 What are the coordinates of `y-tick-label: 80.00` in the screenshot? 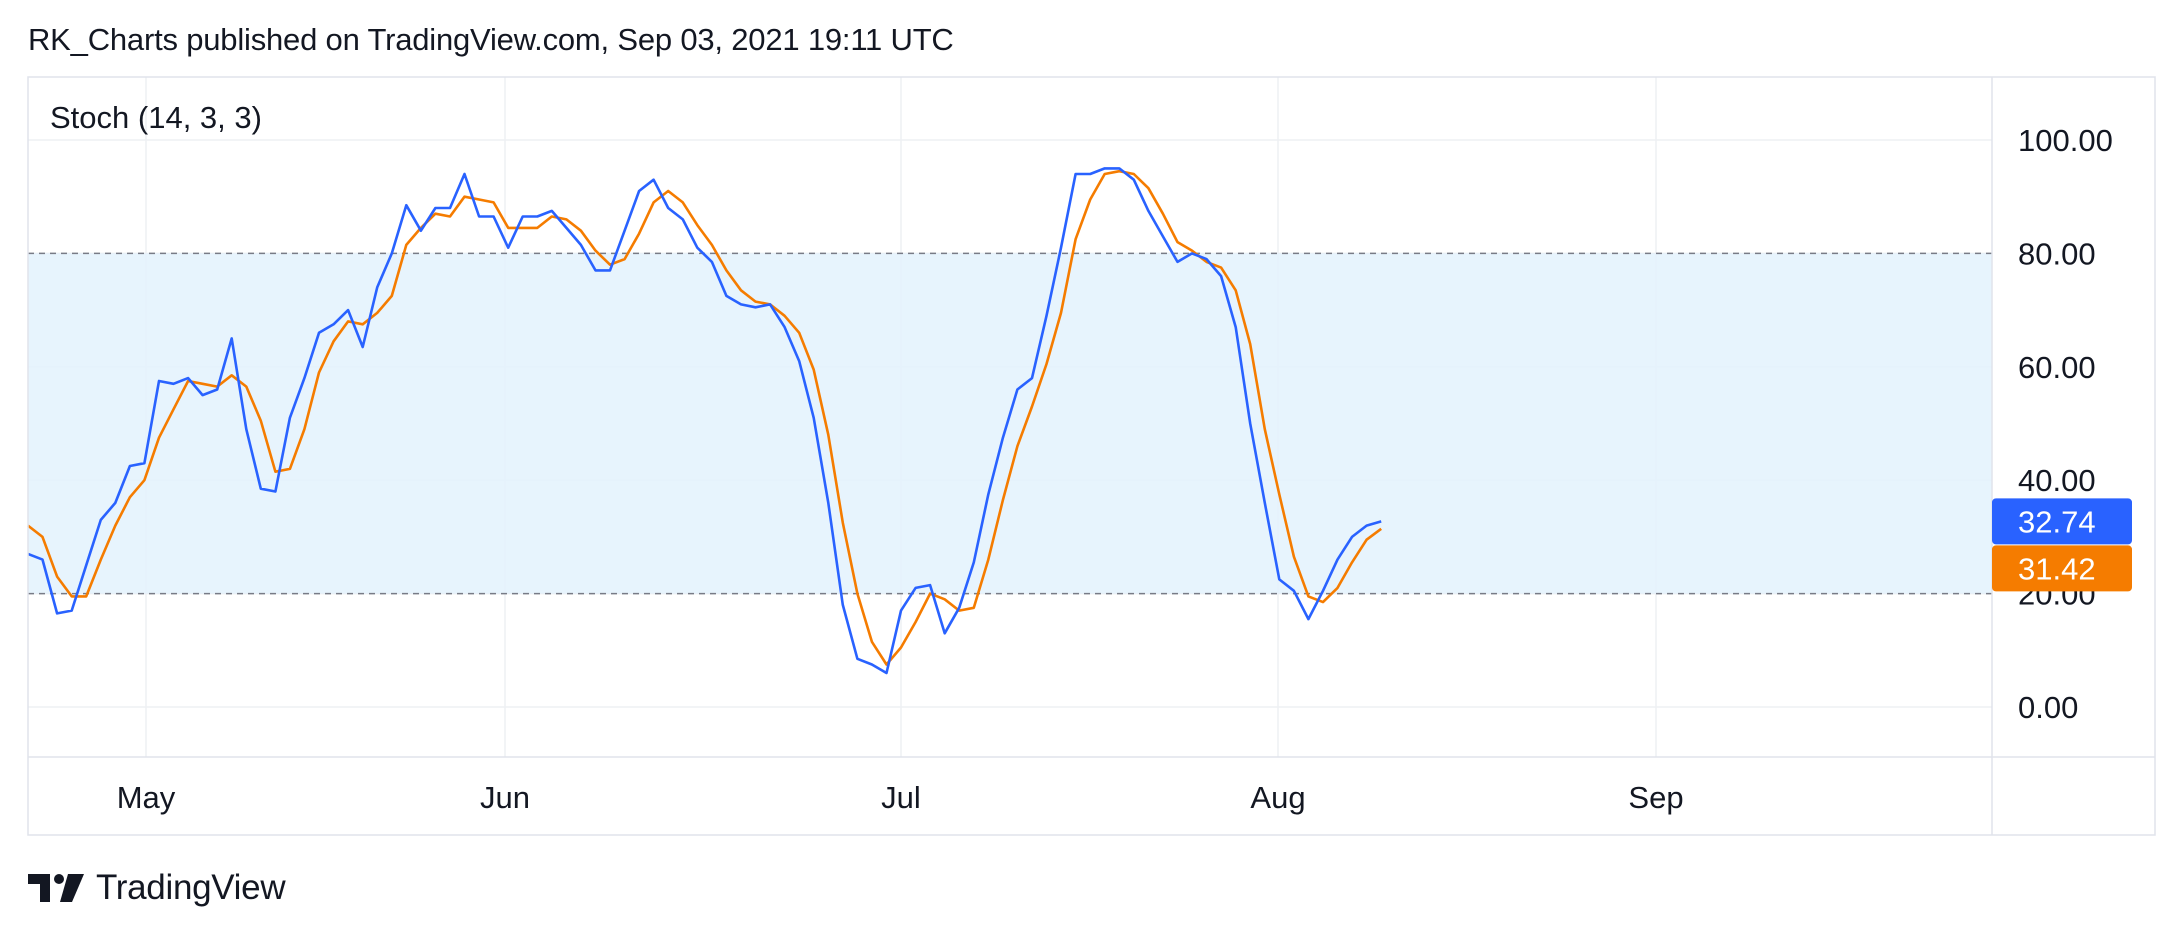 It's located at (2057, 253).